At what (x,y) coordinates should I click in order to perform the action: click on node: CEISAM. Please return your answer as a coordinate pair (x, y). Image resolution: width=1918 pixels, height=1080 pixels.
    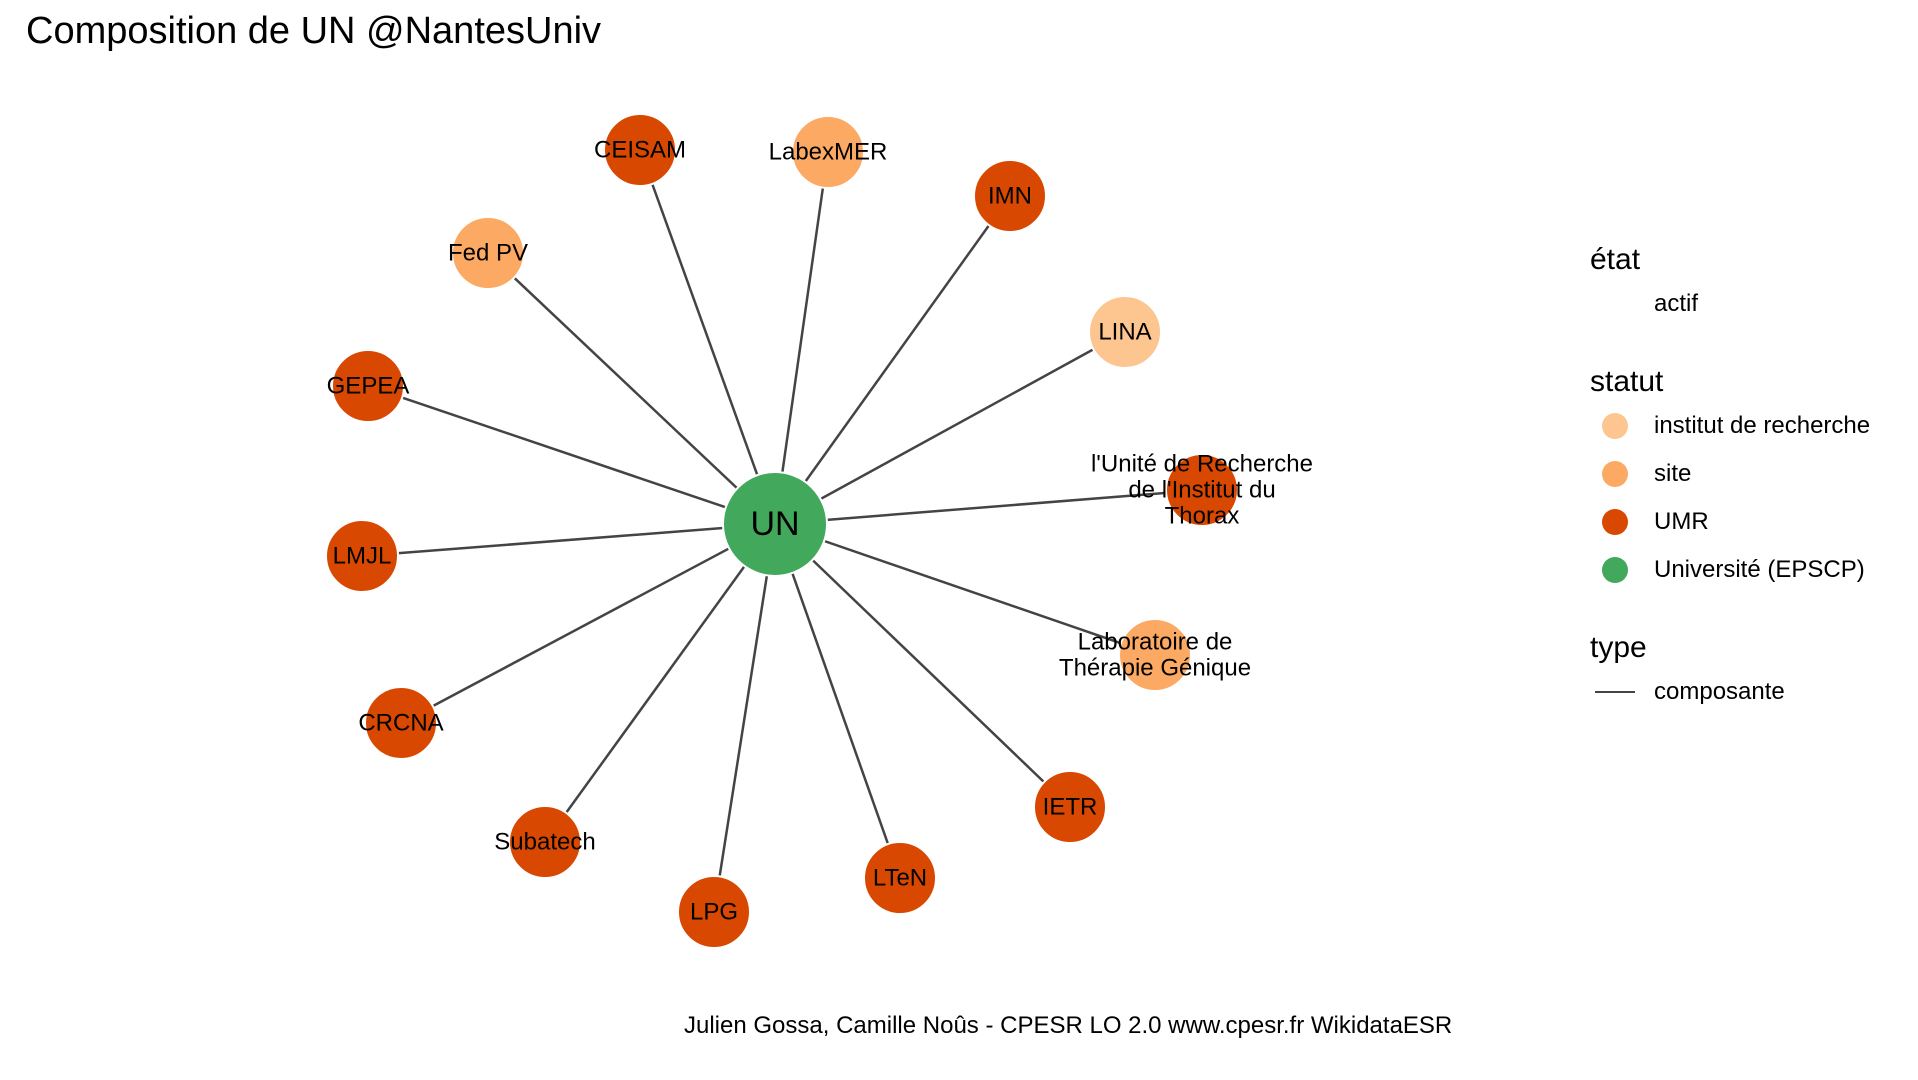
    Looking at the image, I should click on (640, 150).